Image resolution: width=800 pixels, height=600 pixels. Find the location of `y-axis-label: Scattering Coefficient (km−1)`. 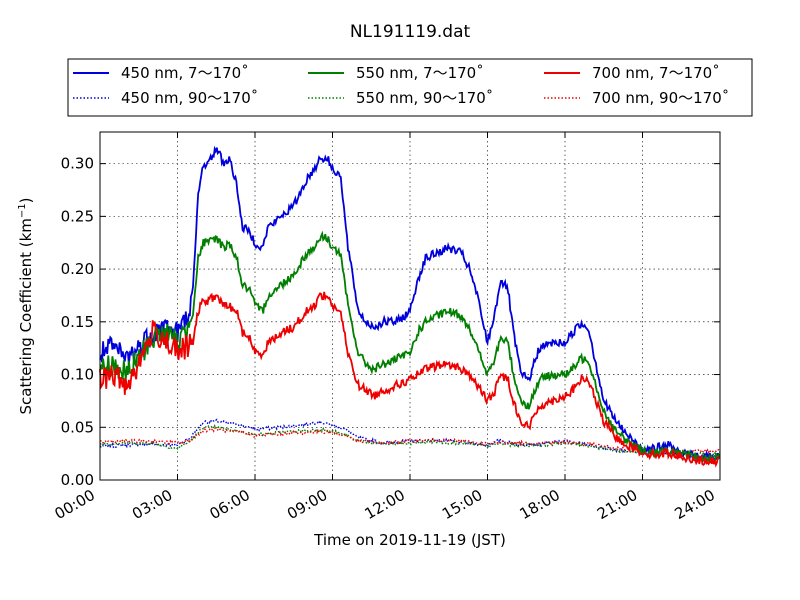

y-axis-label: Scattering Coefficient (km−1) is located at coordinates (26, 305).